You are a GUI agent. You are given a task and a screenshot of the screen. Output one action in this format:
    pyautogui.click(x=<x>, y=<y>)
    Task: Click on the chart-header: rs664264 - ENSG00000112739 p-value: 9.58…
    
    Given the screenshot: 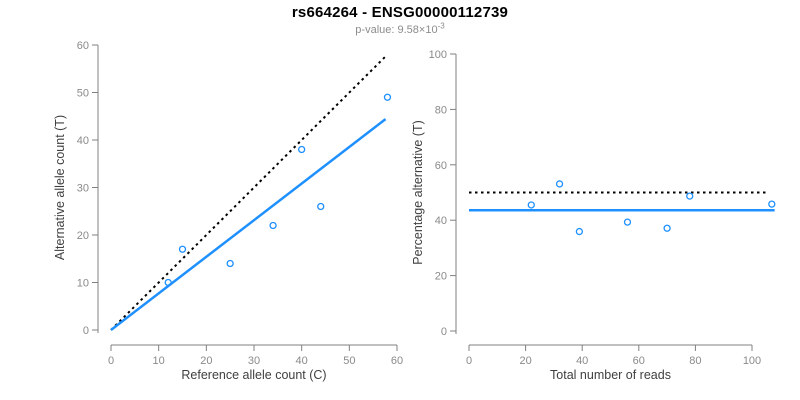 What is the action you would take?
    pyautogui.click(x=400, y=20)
    